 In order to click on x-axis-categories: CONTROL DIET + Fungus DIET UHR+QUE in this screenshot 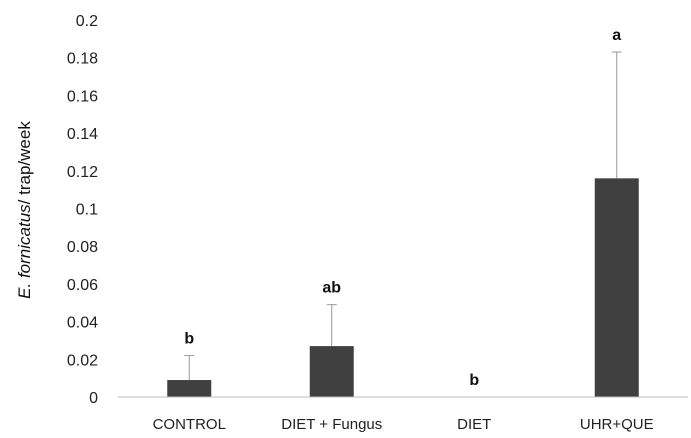, I will do `click(403, 424)`.